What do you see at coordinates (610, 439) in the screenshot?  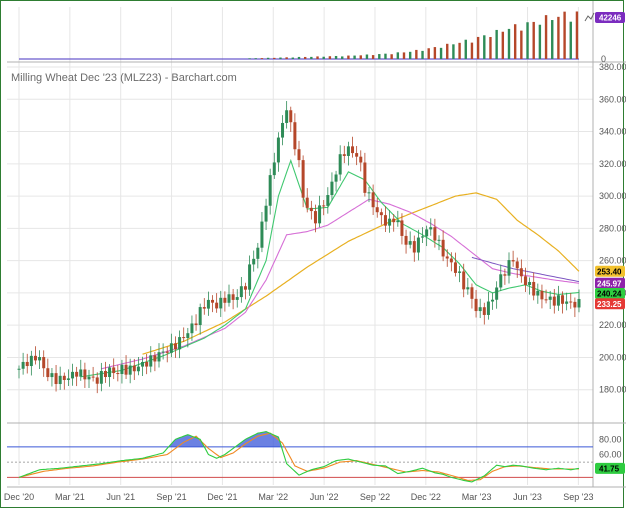 I see `rsi-tick-label: 80.00` at bounding box center [610, 439].